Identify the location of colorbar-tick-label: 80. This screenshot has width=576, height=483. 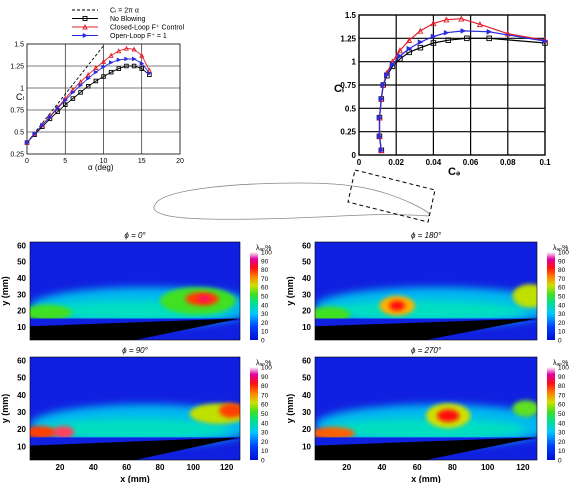
(265, 386).